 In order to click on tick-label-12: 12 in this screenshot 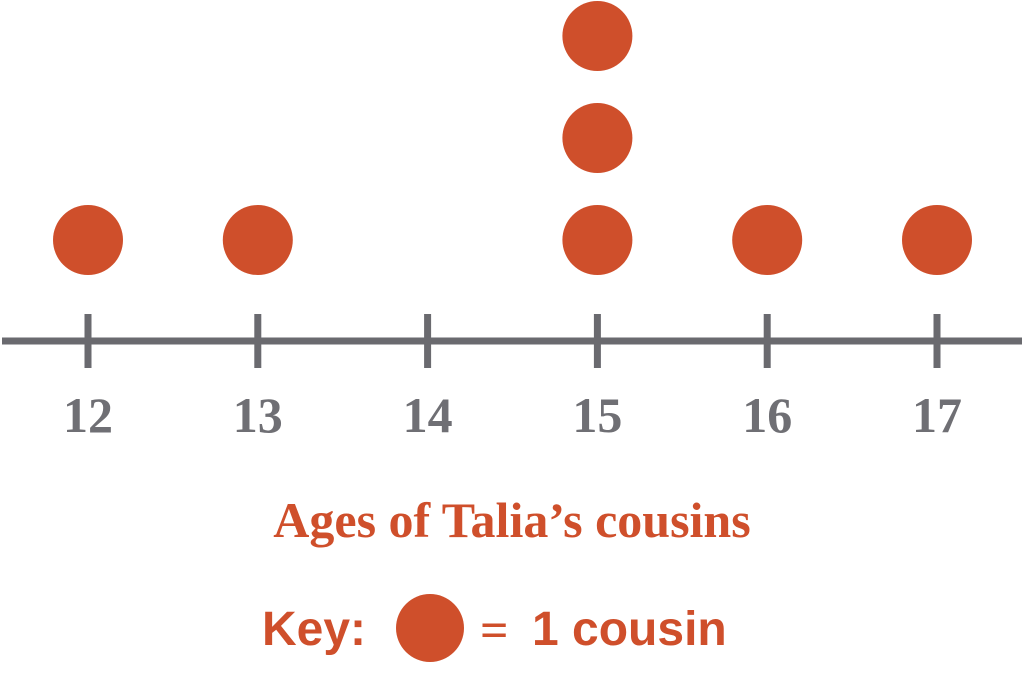, I will do `click(88, 415)`.